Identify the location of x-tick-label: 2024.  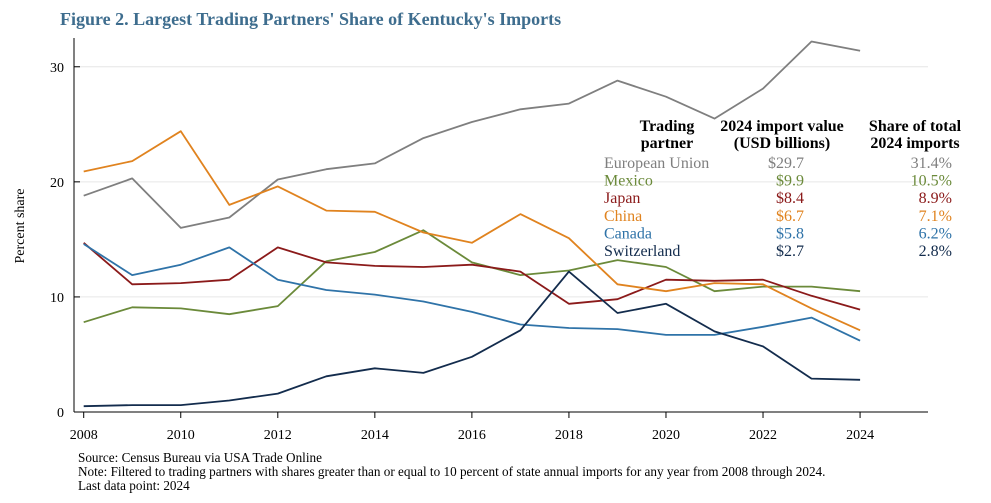
(860, 435).